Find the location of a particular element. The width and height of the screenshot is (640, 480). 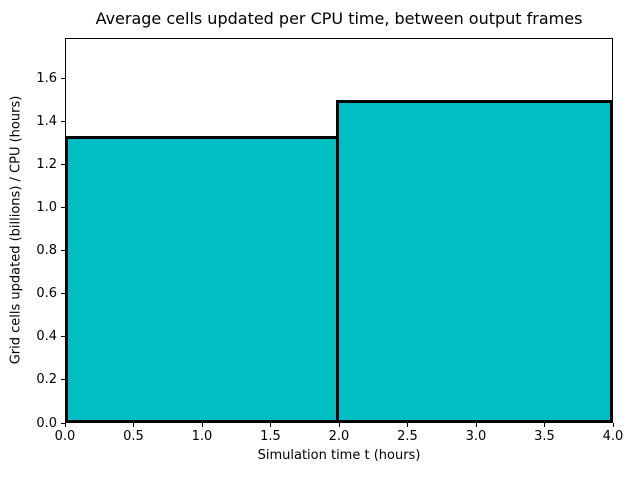

x-axis-label: Simulation time t (hours) is located at coordinates (339, 455).